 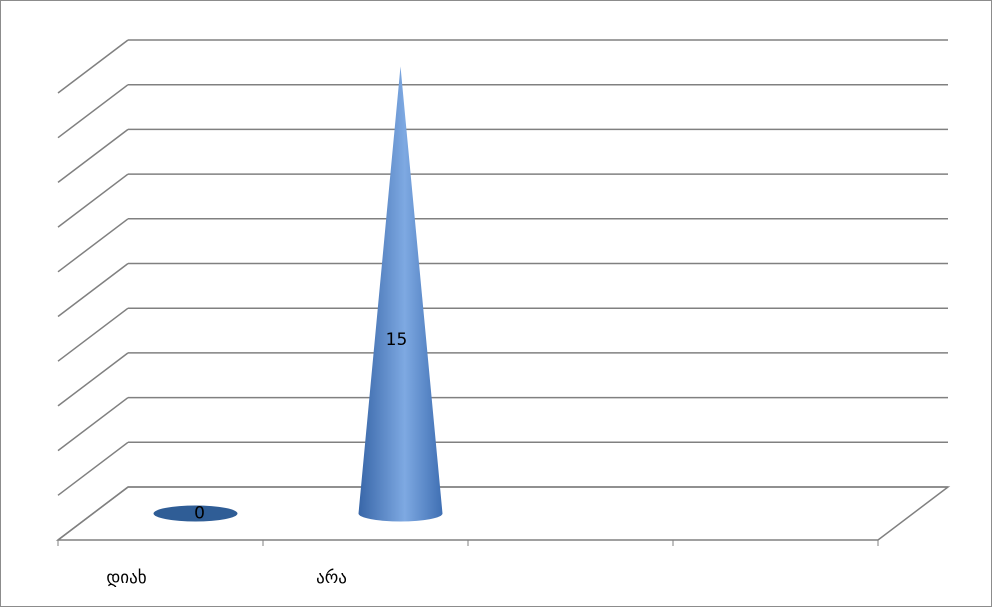 I want to click on x-tick-label: არა, so click(x=331, y=578).